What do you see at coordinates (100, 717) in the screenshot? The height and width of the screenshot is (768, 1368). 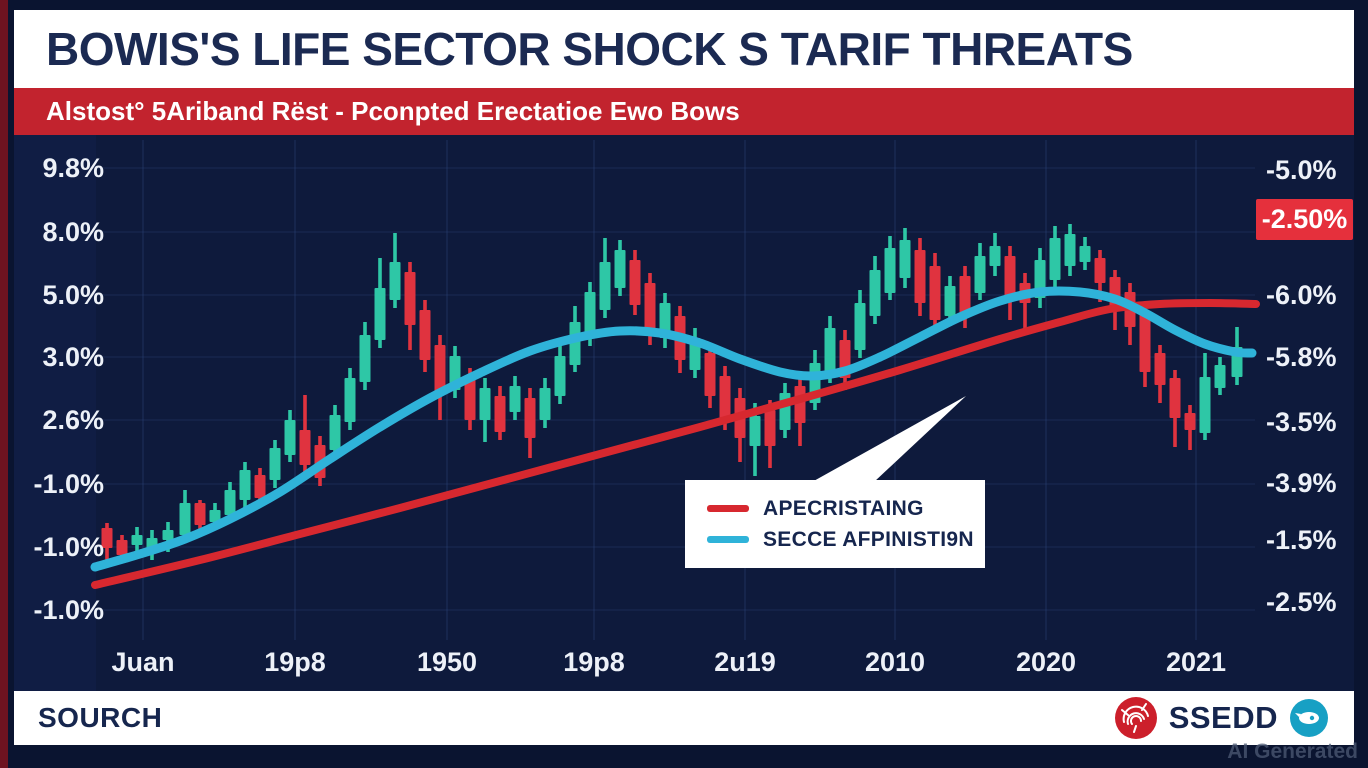 I see `source-label: SOURCH` at bounding box center [100, 717].